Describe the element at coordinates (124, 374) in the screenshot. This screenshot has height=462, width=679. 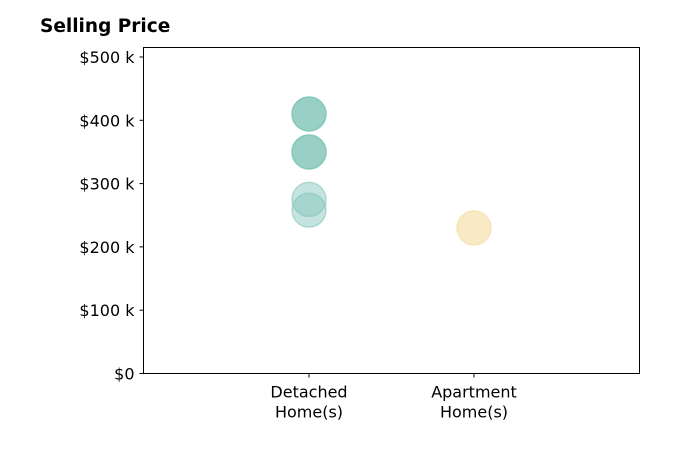
I see `y-tick-label: $0` at that location.